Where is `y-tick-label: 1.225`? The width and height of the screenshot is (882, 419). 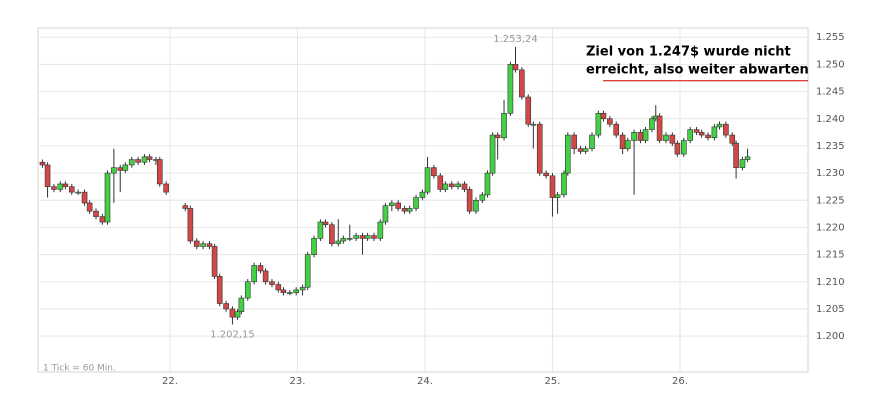 y-tick-label: 1.225 is located at coordinates (830, 200).